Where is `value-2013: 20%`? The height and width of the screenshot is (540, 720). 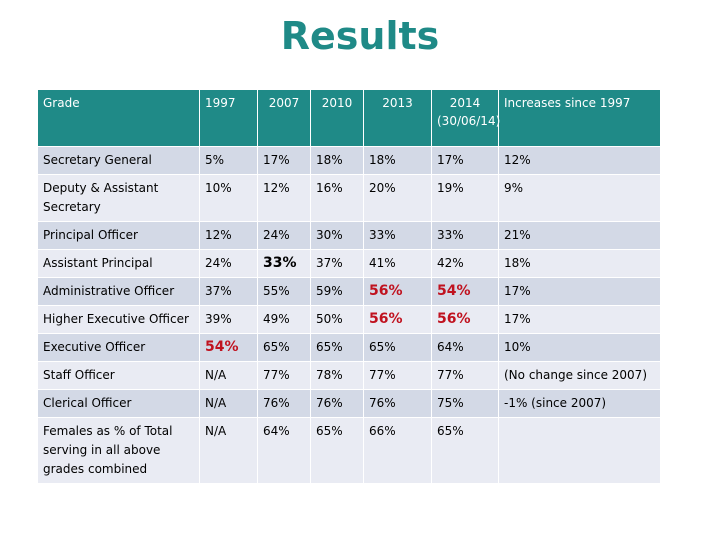 value-2013: 20% is located at coordinates (397, 198).